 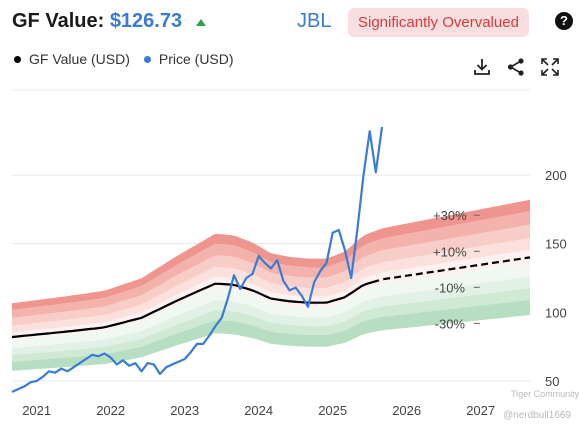 I want to click on watermark-line-1: Tiger Community, so click(x=545, y=394).